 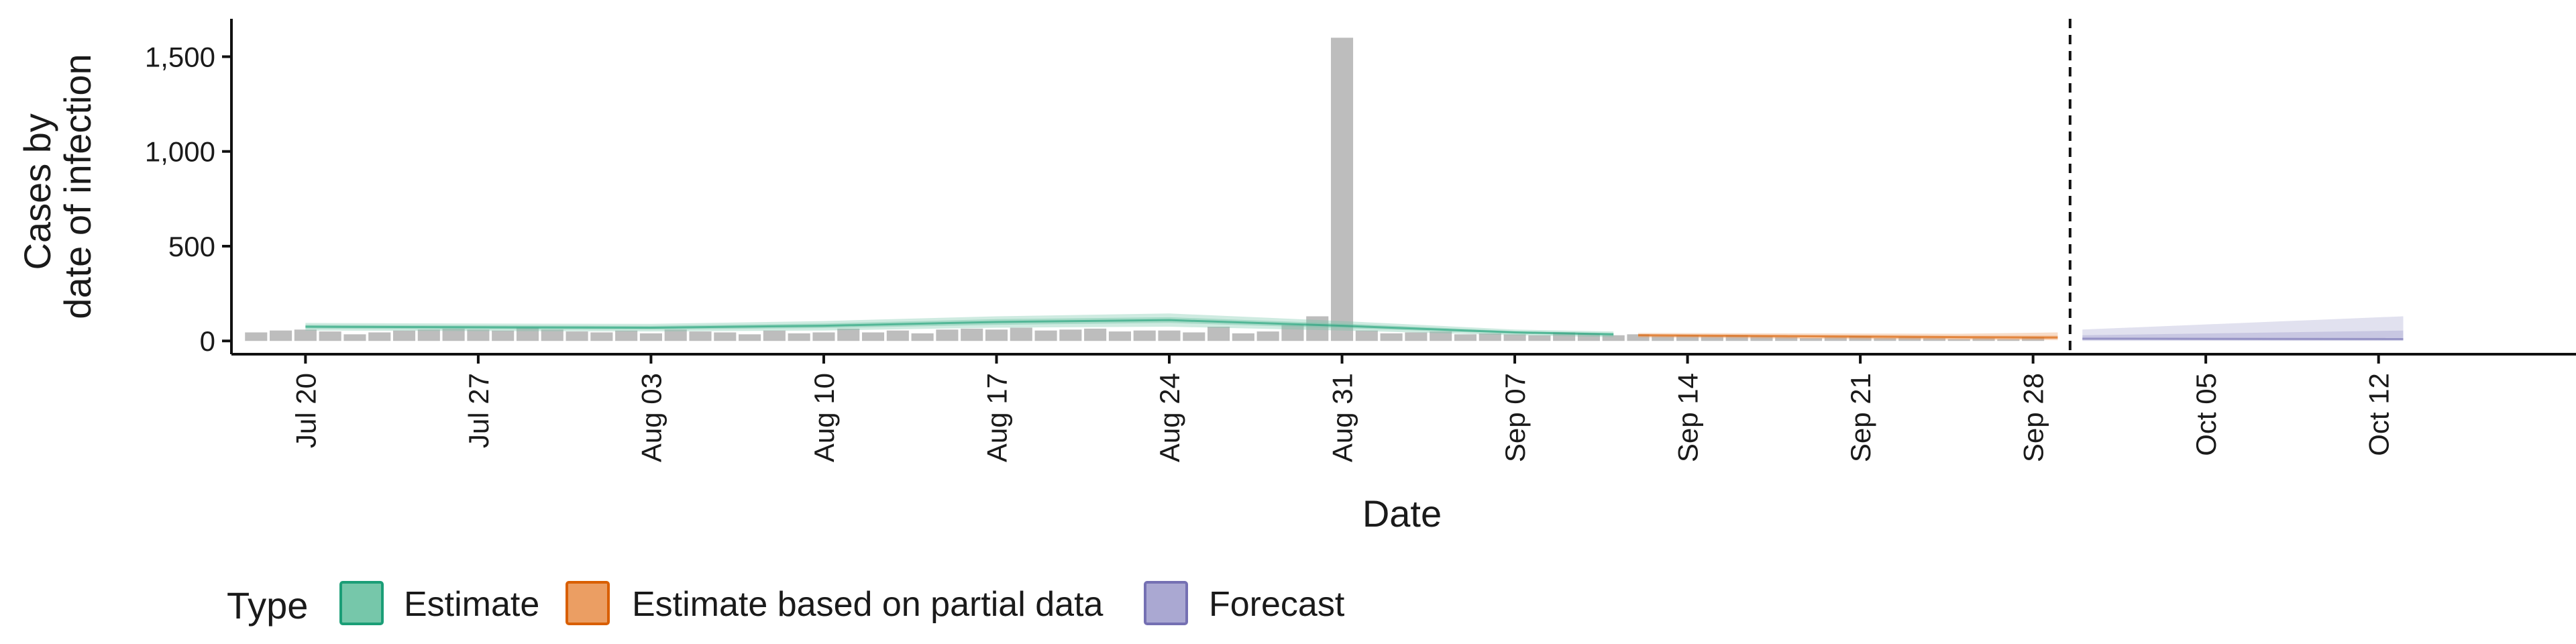 I want to click on estimate-ribbons, so click(x=1354, y=327).